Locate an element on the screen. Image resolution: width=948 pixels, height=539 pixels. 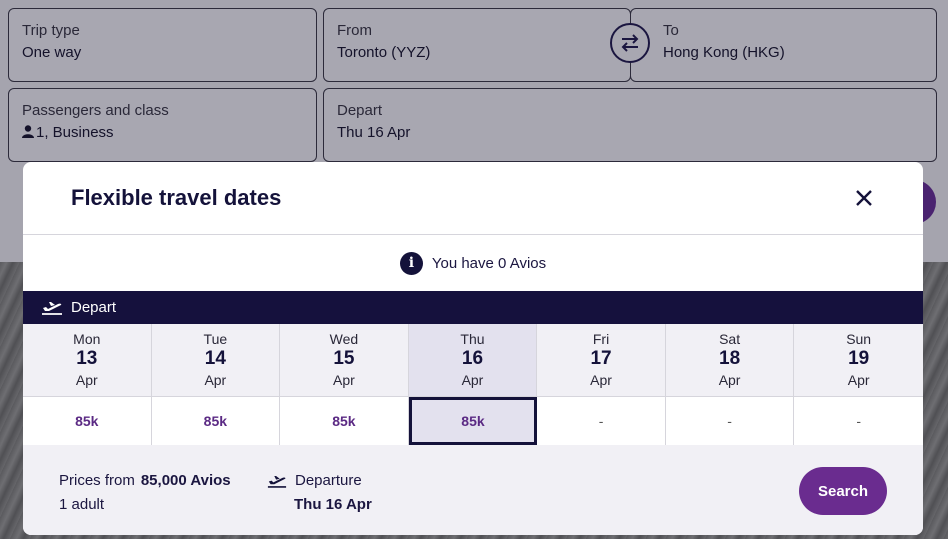
day-fri-17: Fri 17 Apr is located at coordinates (601, 360).